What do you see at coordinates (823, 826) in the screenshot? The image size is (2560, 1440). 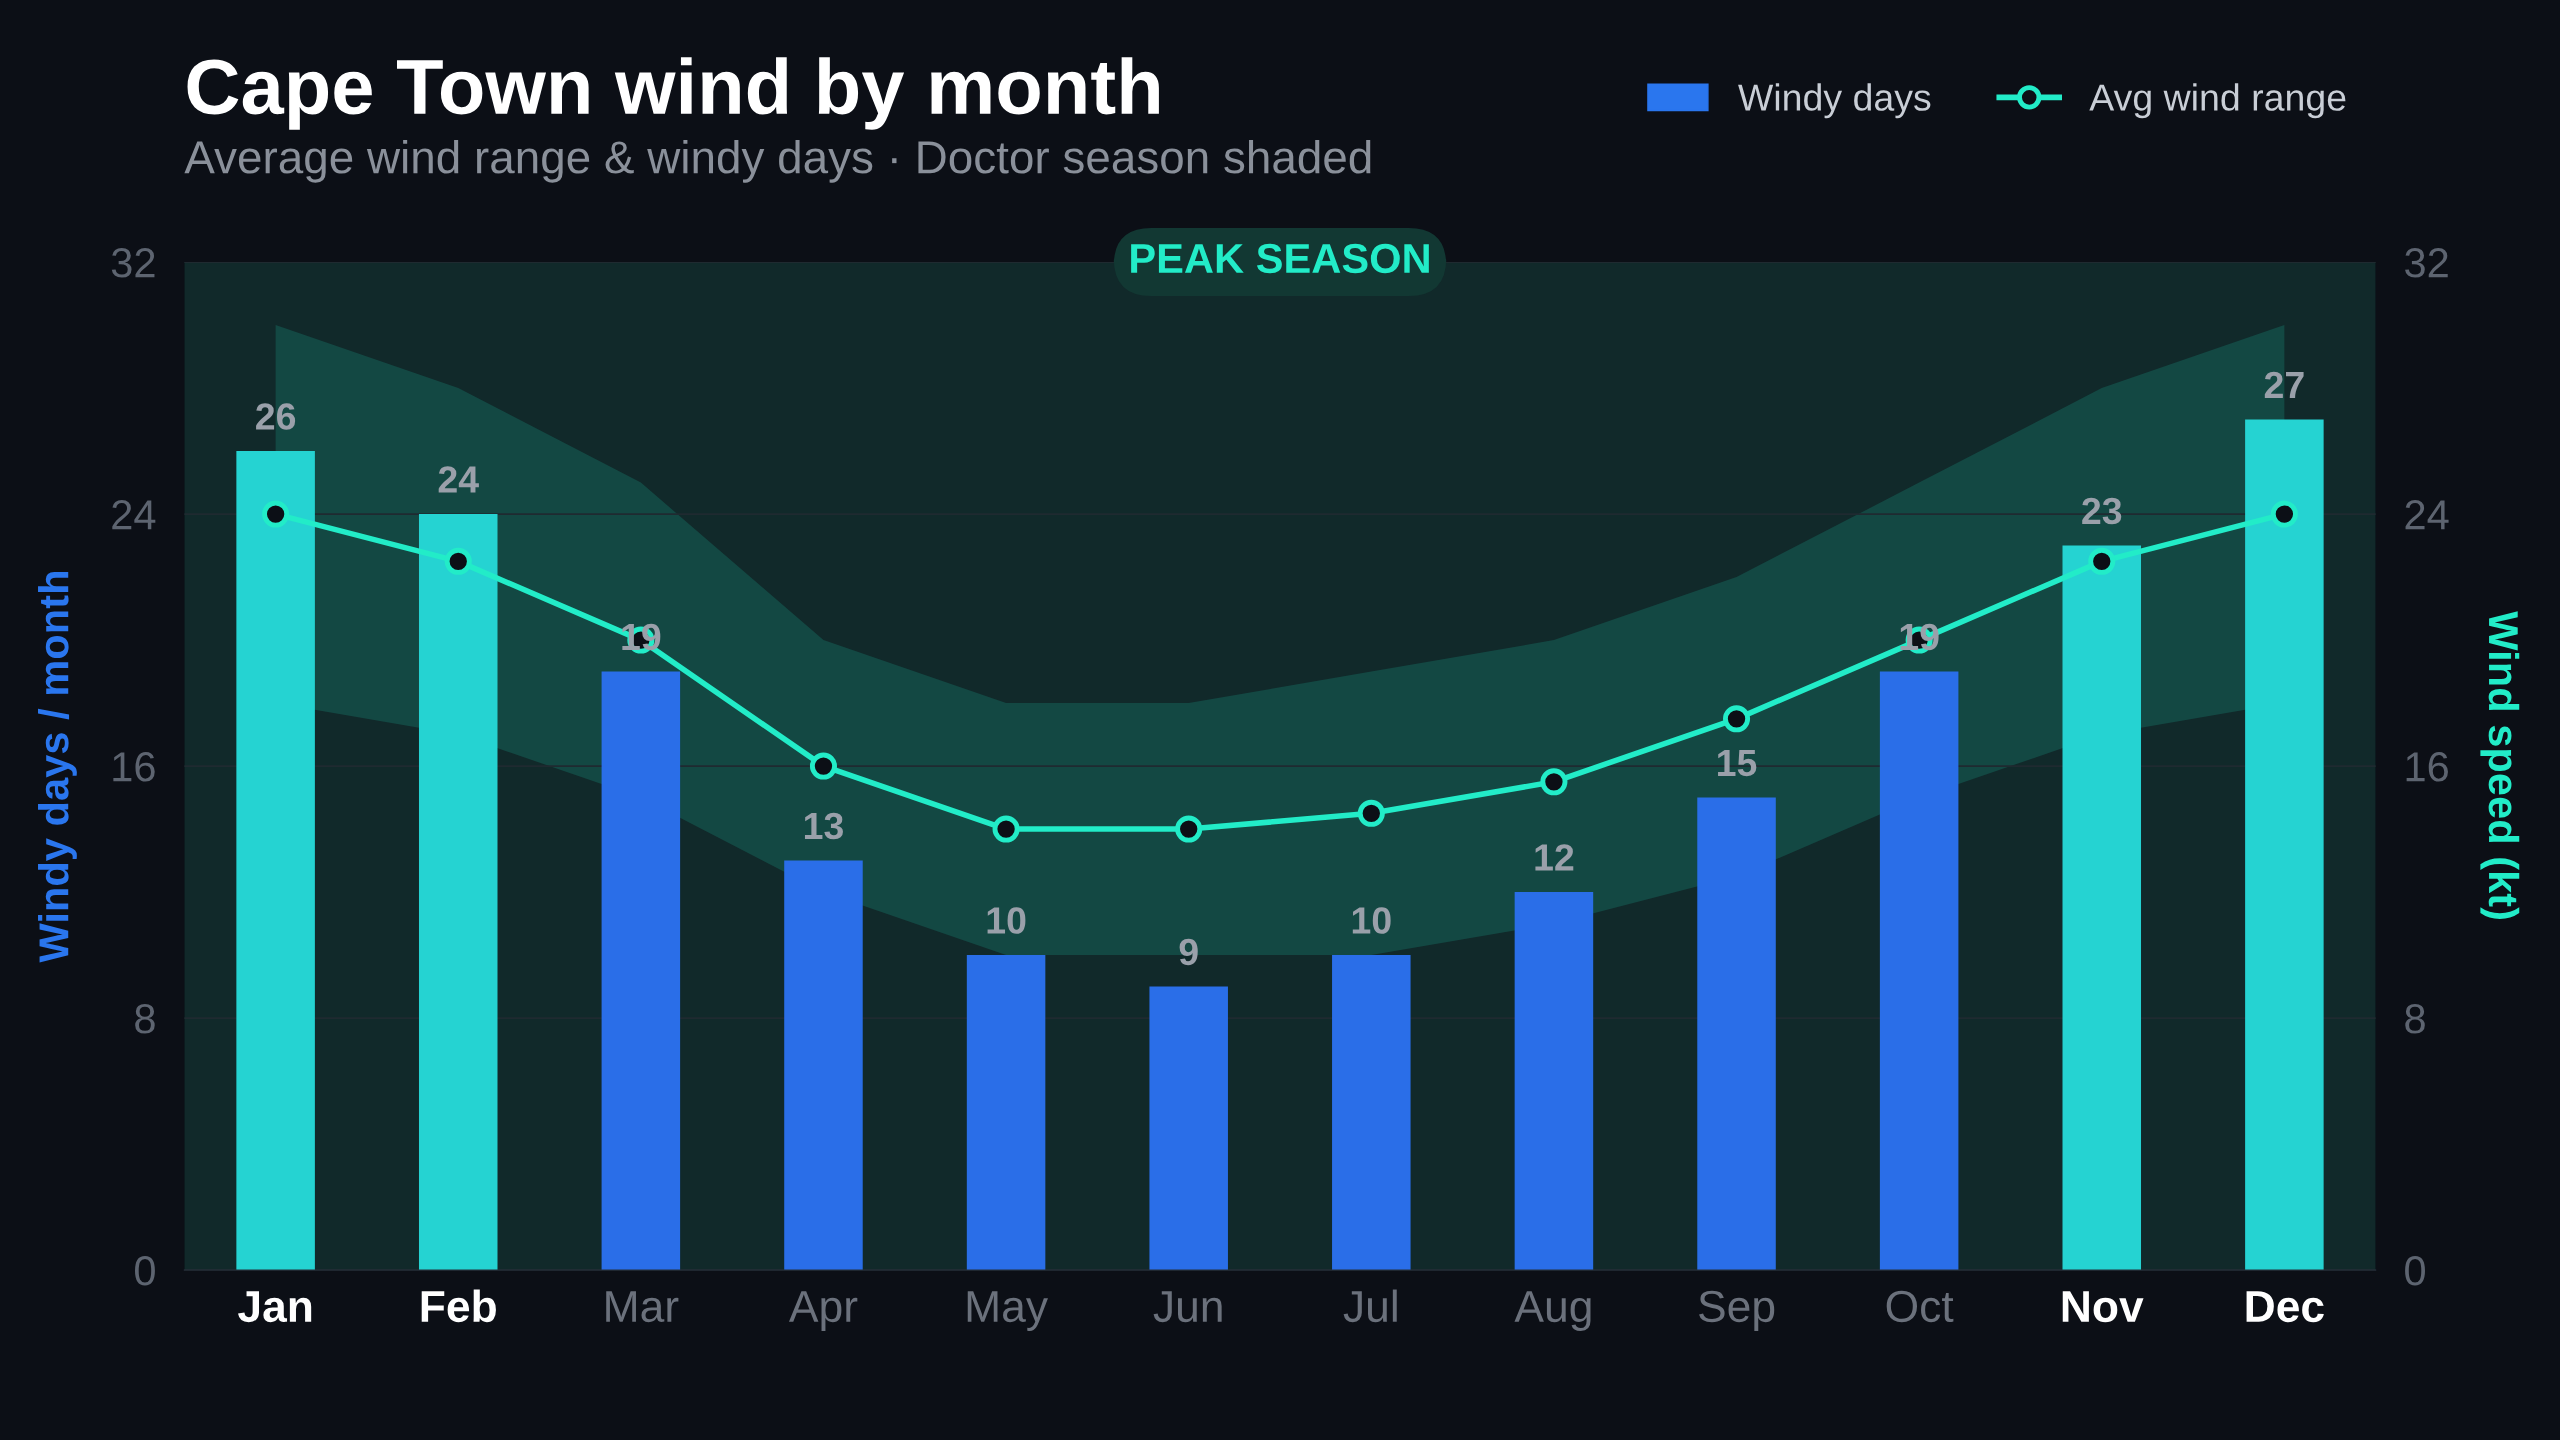 I see `data-label: 13` at bounding box center [823, 826].